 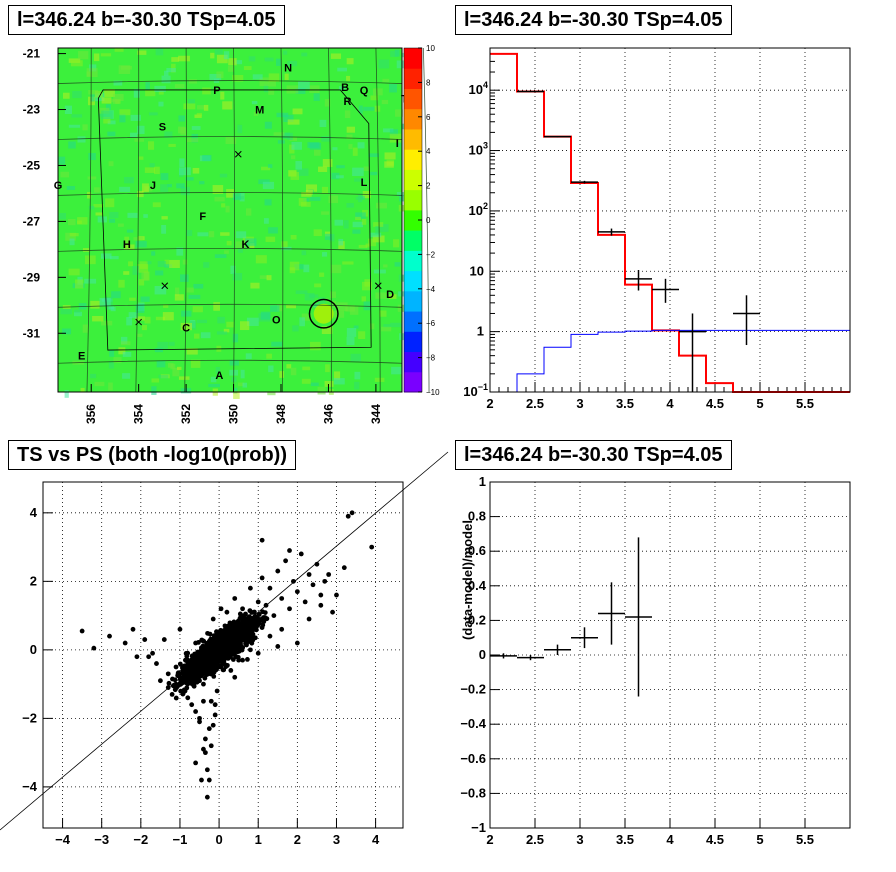 What do you see at coordinates (32, 165) in the screenshot?
I see `y-tick-label: -25` at bounding box center [32, 165].